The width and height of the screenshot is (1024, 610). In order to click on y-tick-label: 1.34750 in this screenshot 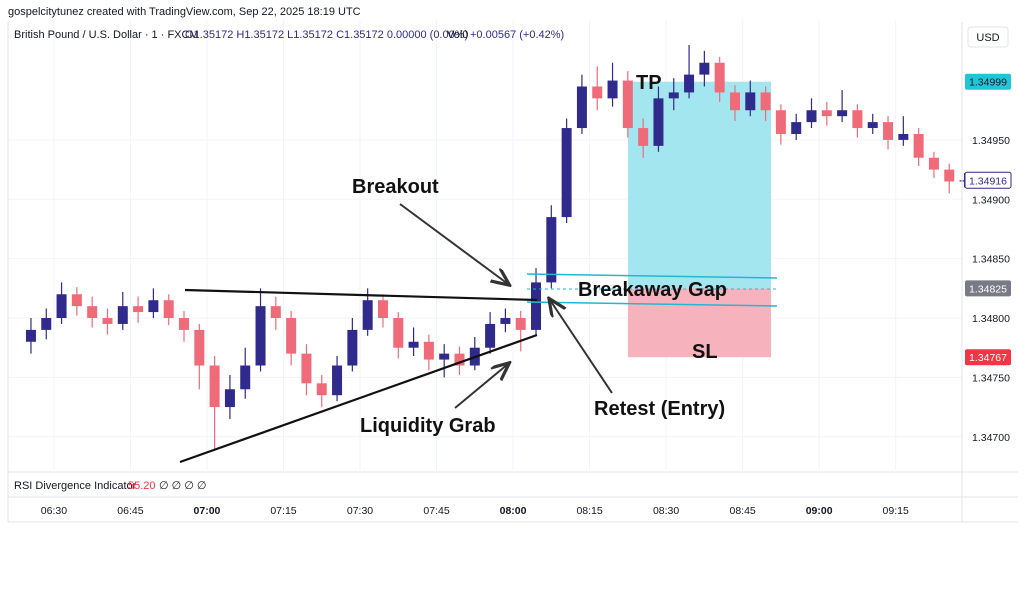, I will do `click(991, 378)`.